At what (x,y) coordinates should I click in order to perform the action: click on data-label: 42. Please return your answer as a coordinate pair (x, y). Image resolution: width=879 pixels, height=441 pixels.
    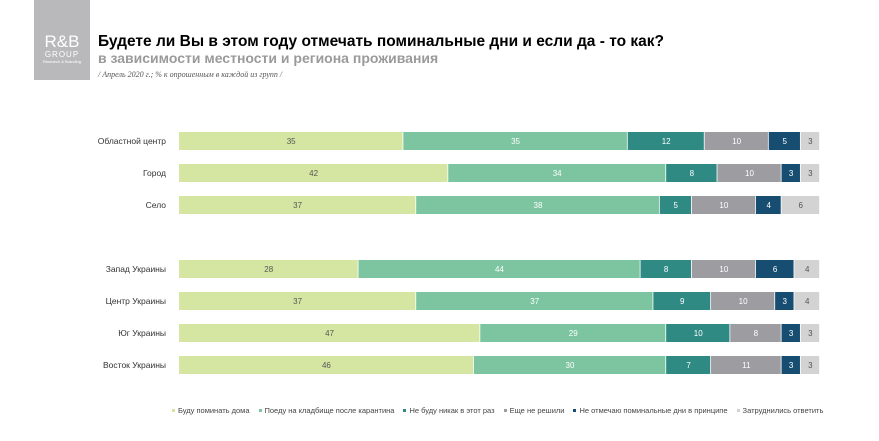
    Looking at the image, I should click on (313, 173).